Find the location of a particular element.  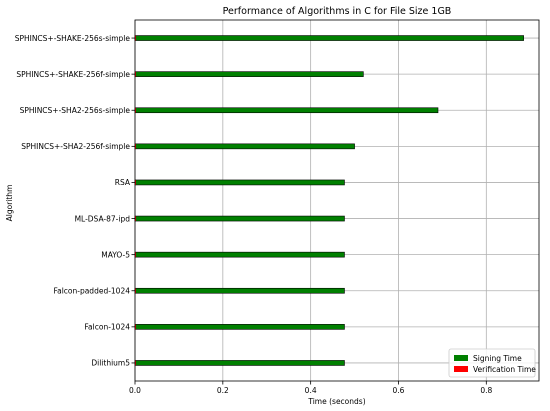

x-tick-label-1: 0.2 is located at coordinates (223, 390).